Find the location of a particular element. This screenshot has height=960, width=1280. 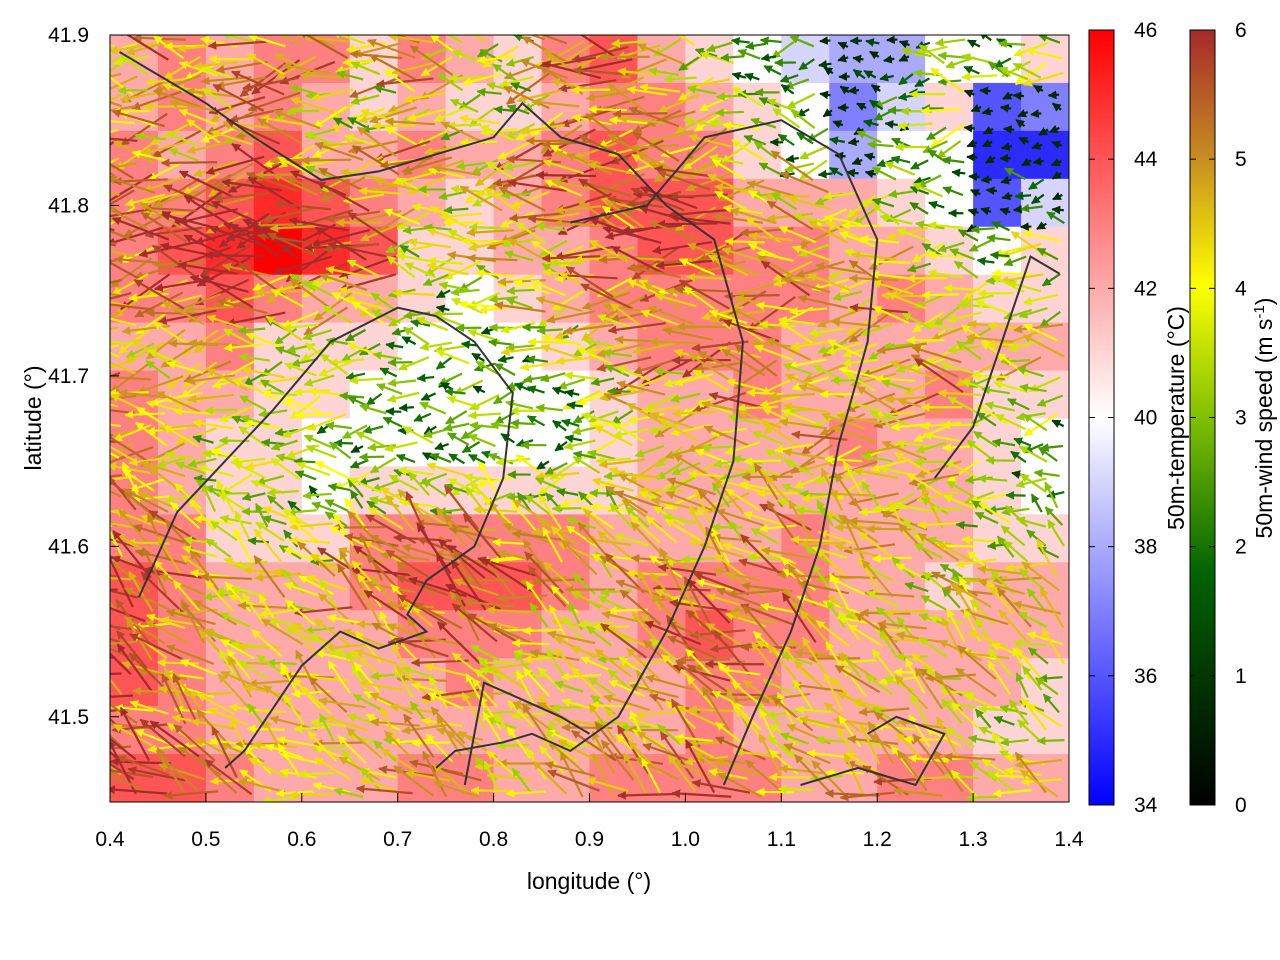

temperature-colorbar-tick-label: 40 is located at coordinates (1145, 418).